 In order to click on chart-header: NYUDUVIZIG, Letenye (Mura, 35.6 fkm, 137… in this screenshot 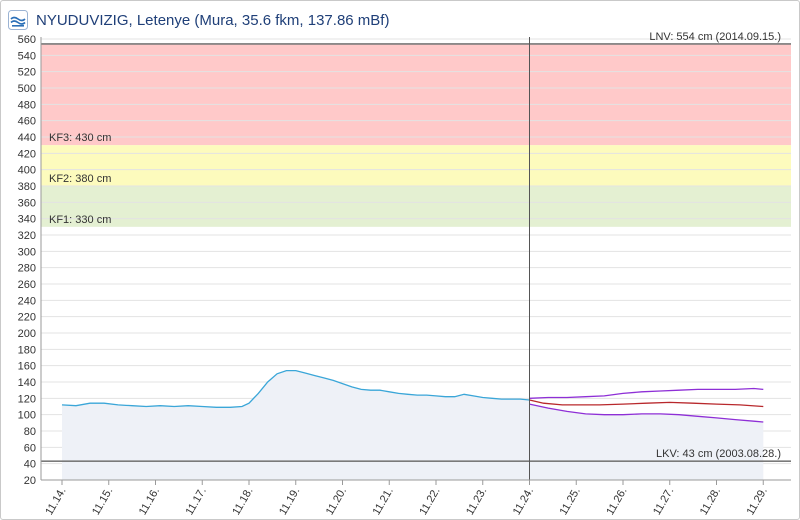, I will do `click(198, 20)`.